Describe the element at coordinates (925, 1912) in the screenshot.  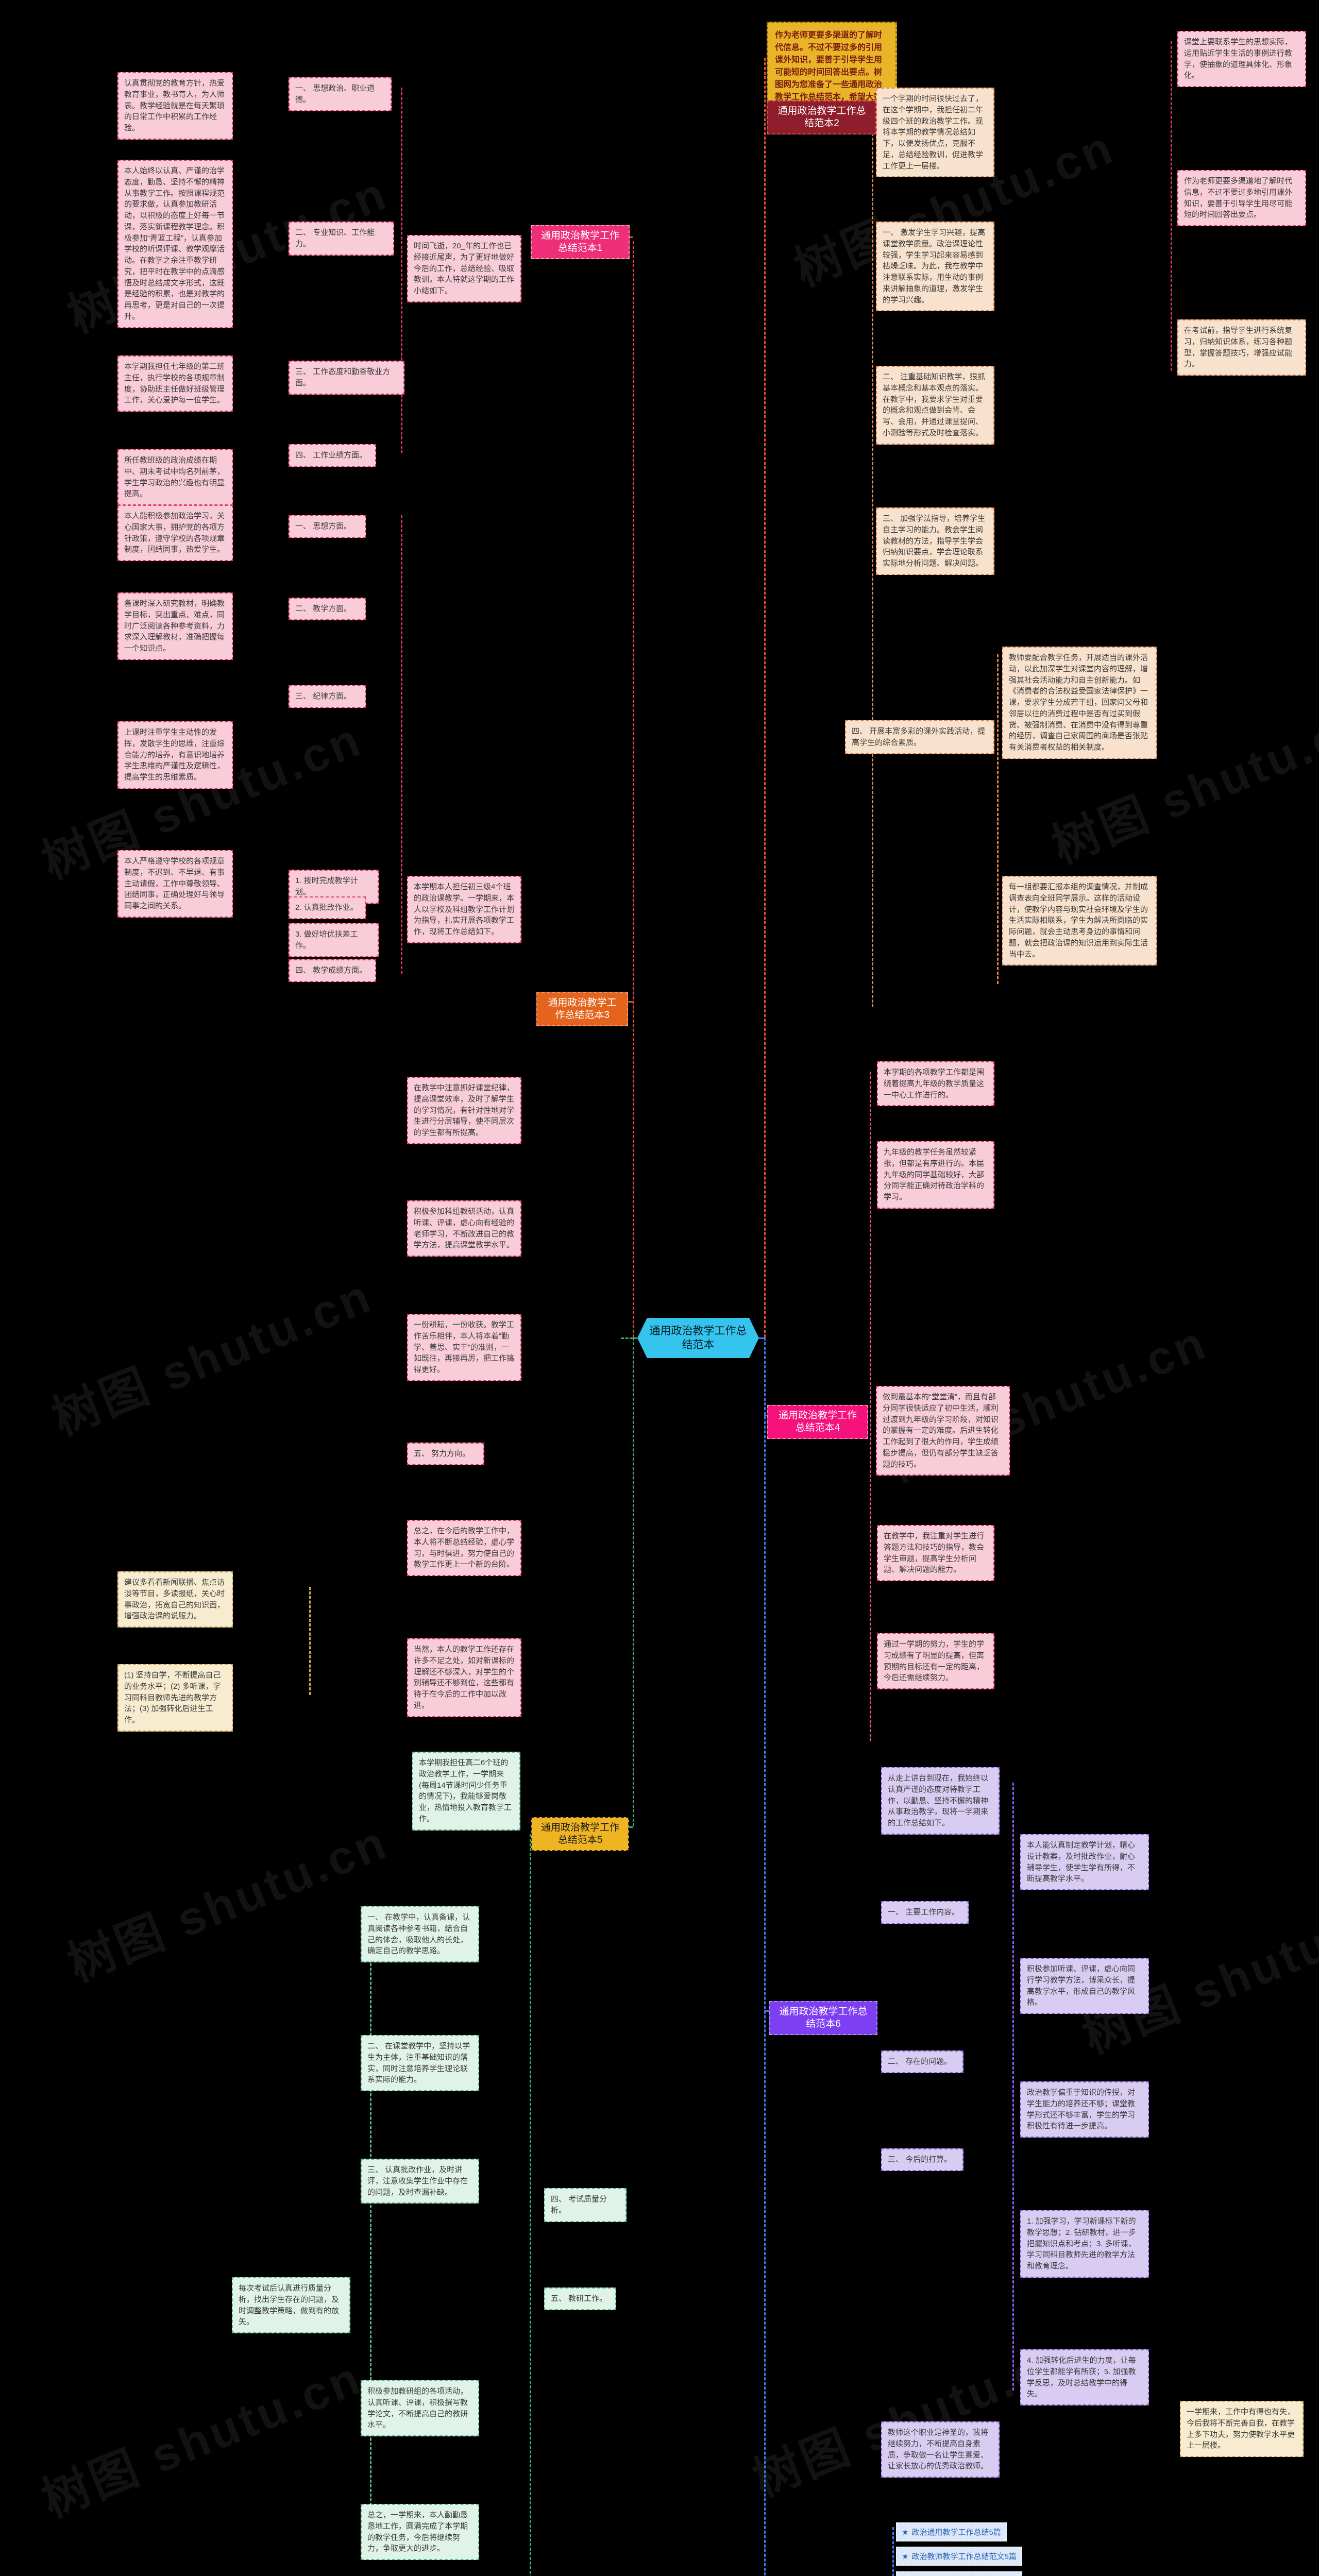
I see `content-node: 一、 主要工作内容。` at that location.